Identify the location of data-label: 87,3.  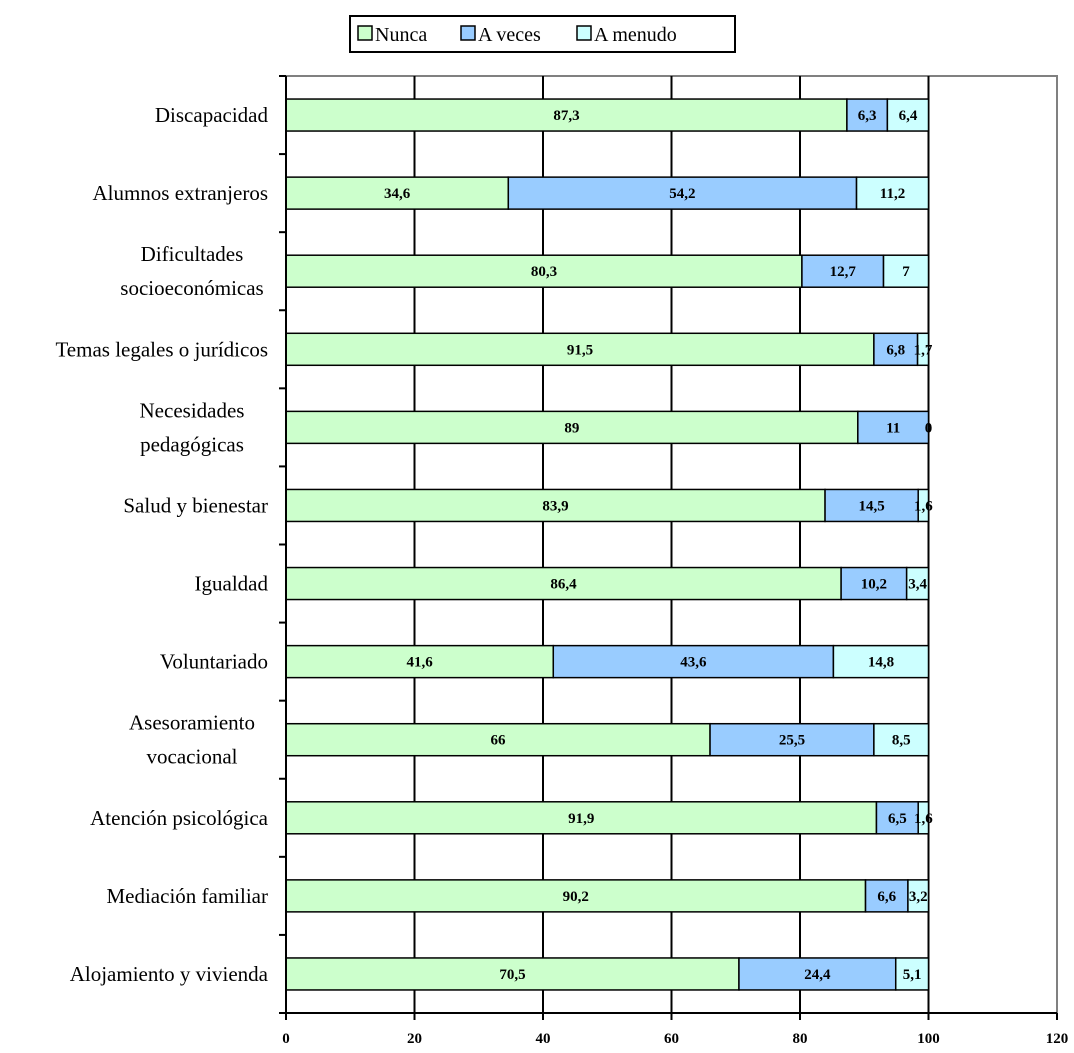
(566, 116).